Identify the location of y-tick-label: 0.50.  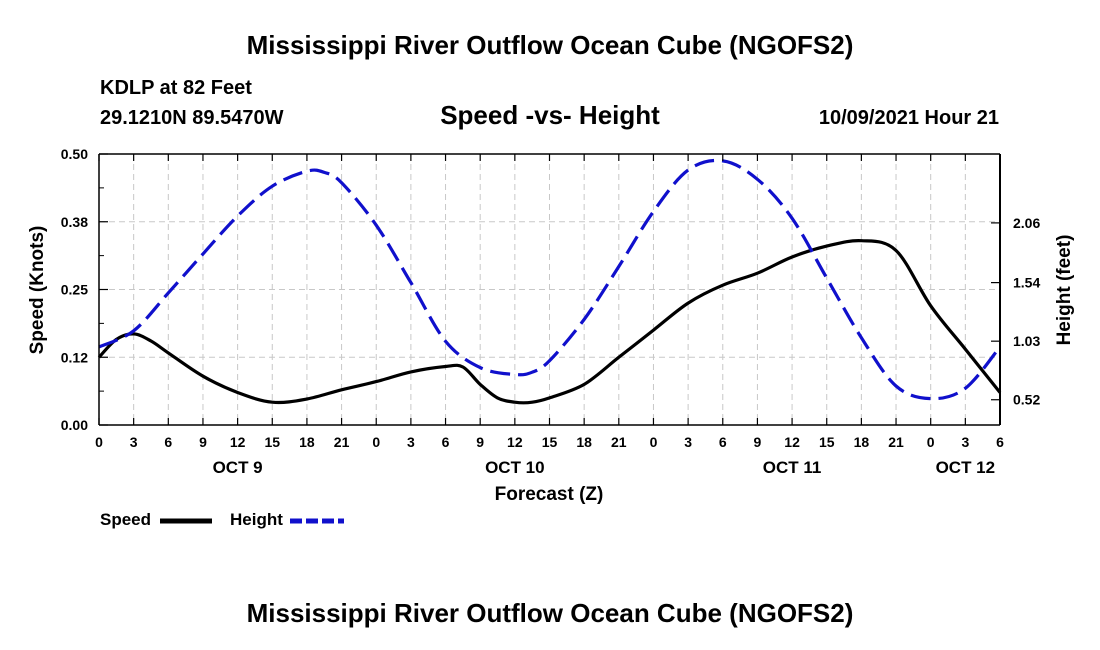
(74, 154).